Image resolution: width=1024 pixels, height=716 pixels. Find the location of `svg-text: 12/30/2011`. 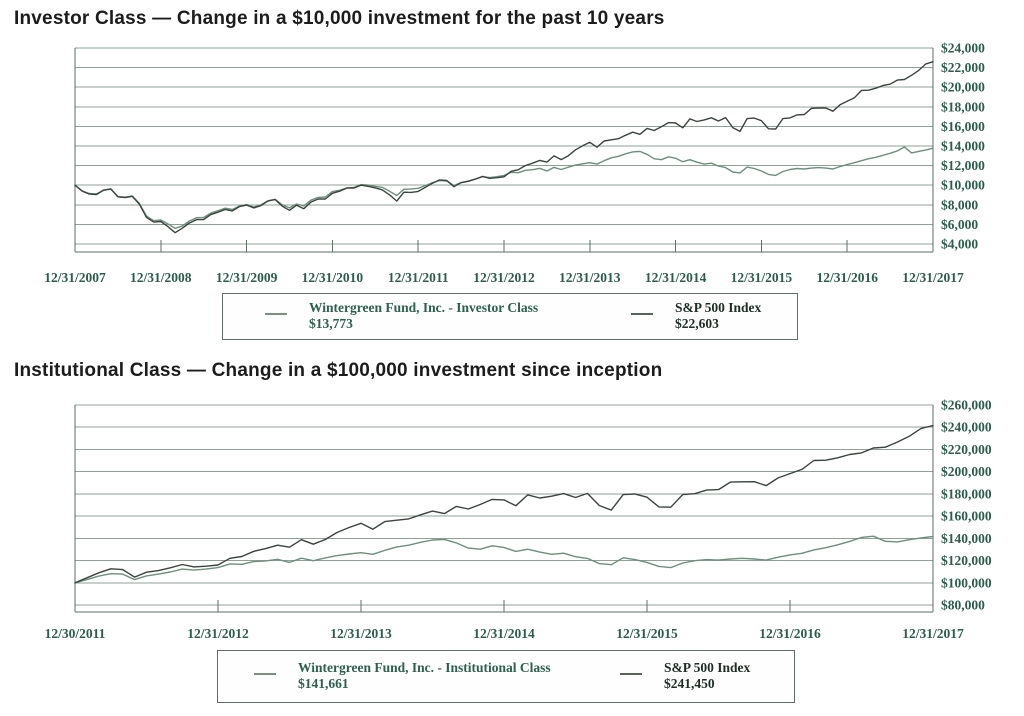

svg-text: 12/30/2011 is located at coordinates (75, 633).